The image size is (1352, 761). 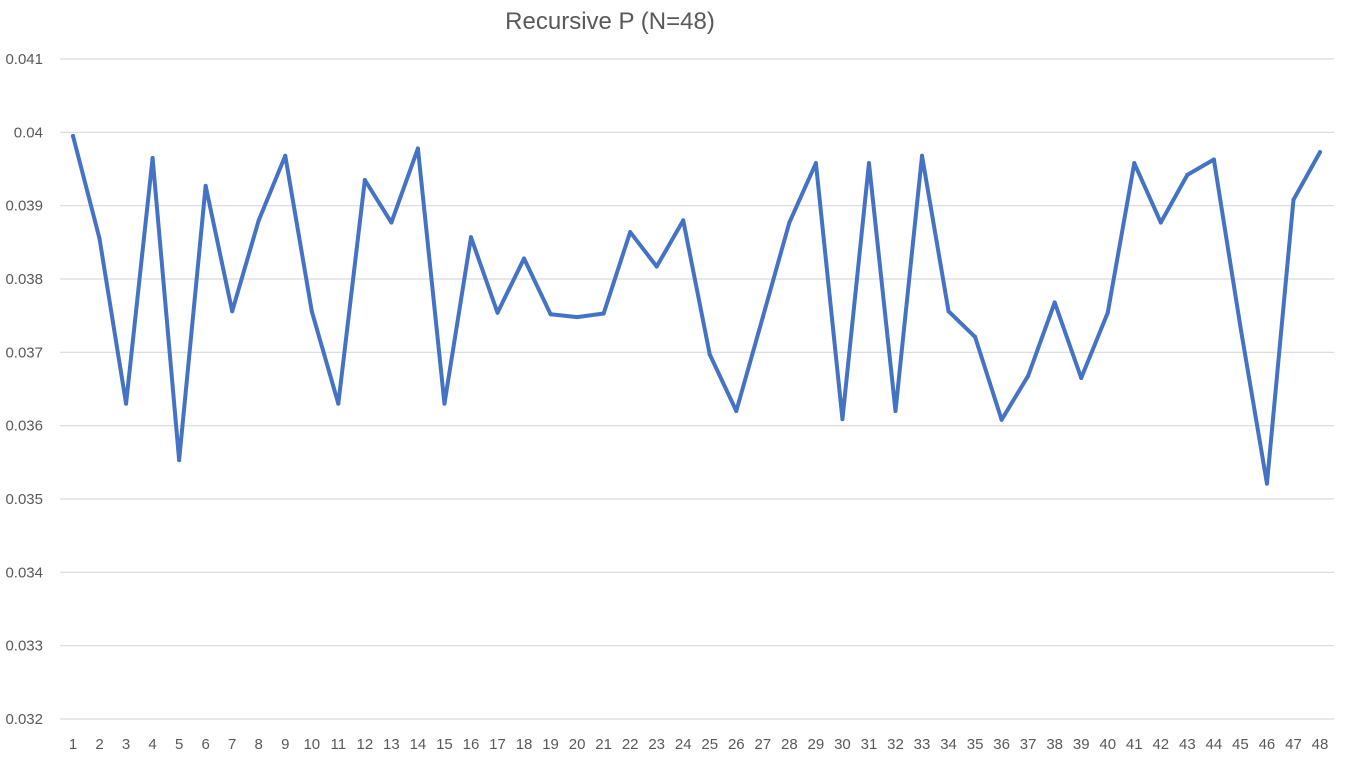 What do you see at coordinates (73, 744) in the screenshot?
I see `x-tick-label: 1` at bounding box center [73, 744].